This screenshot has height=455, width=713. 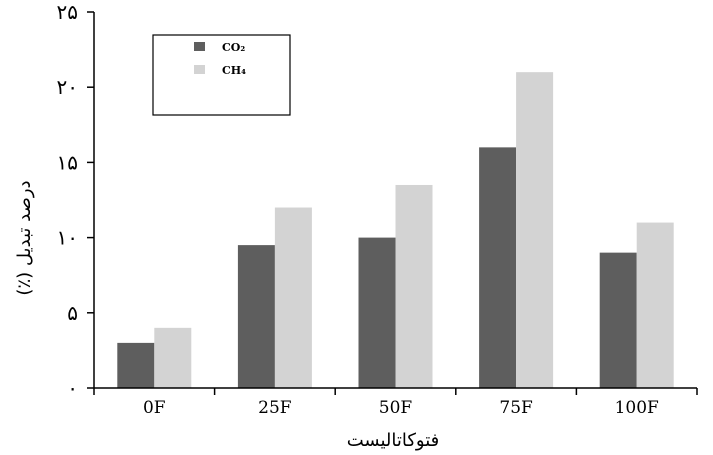 What do you see at coordinates (396, 408) in the screenshot?
I see `x-tick-label: 50F` at bounding box center [396, 408].